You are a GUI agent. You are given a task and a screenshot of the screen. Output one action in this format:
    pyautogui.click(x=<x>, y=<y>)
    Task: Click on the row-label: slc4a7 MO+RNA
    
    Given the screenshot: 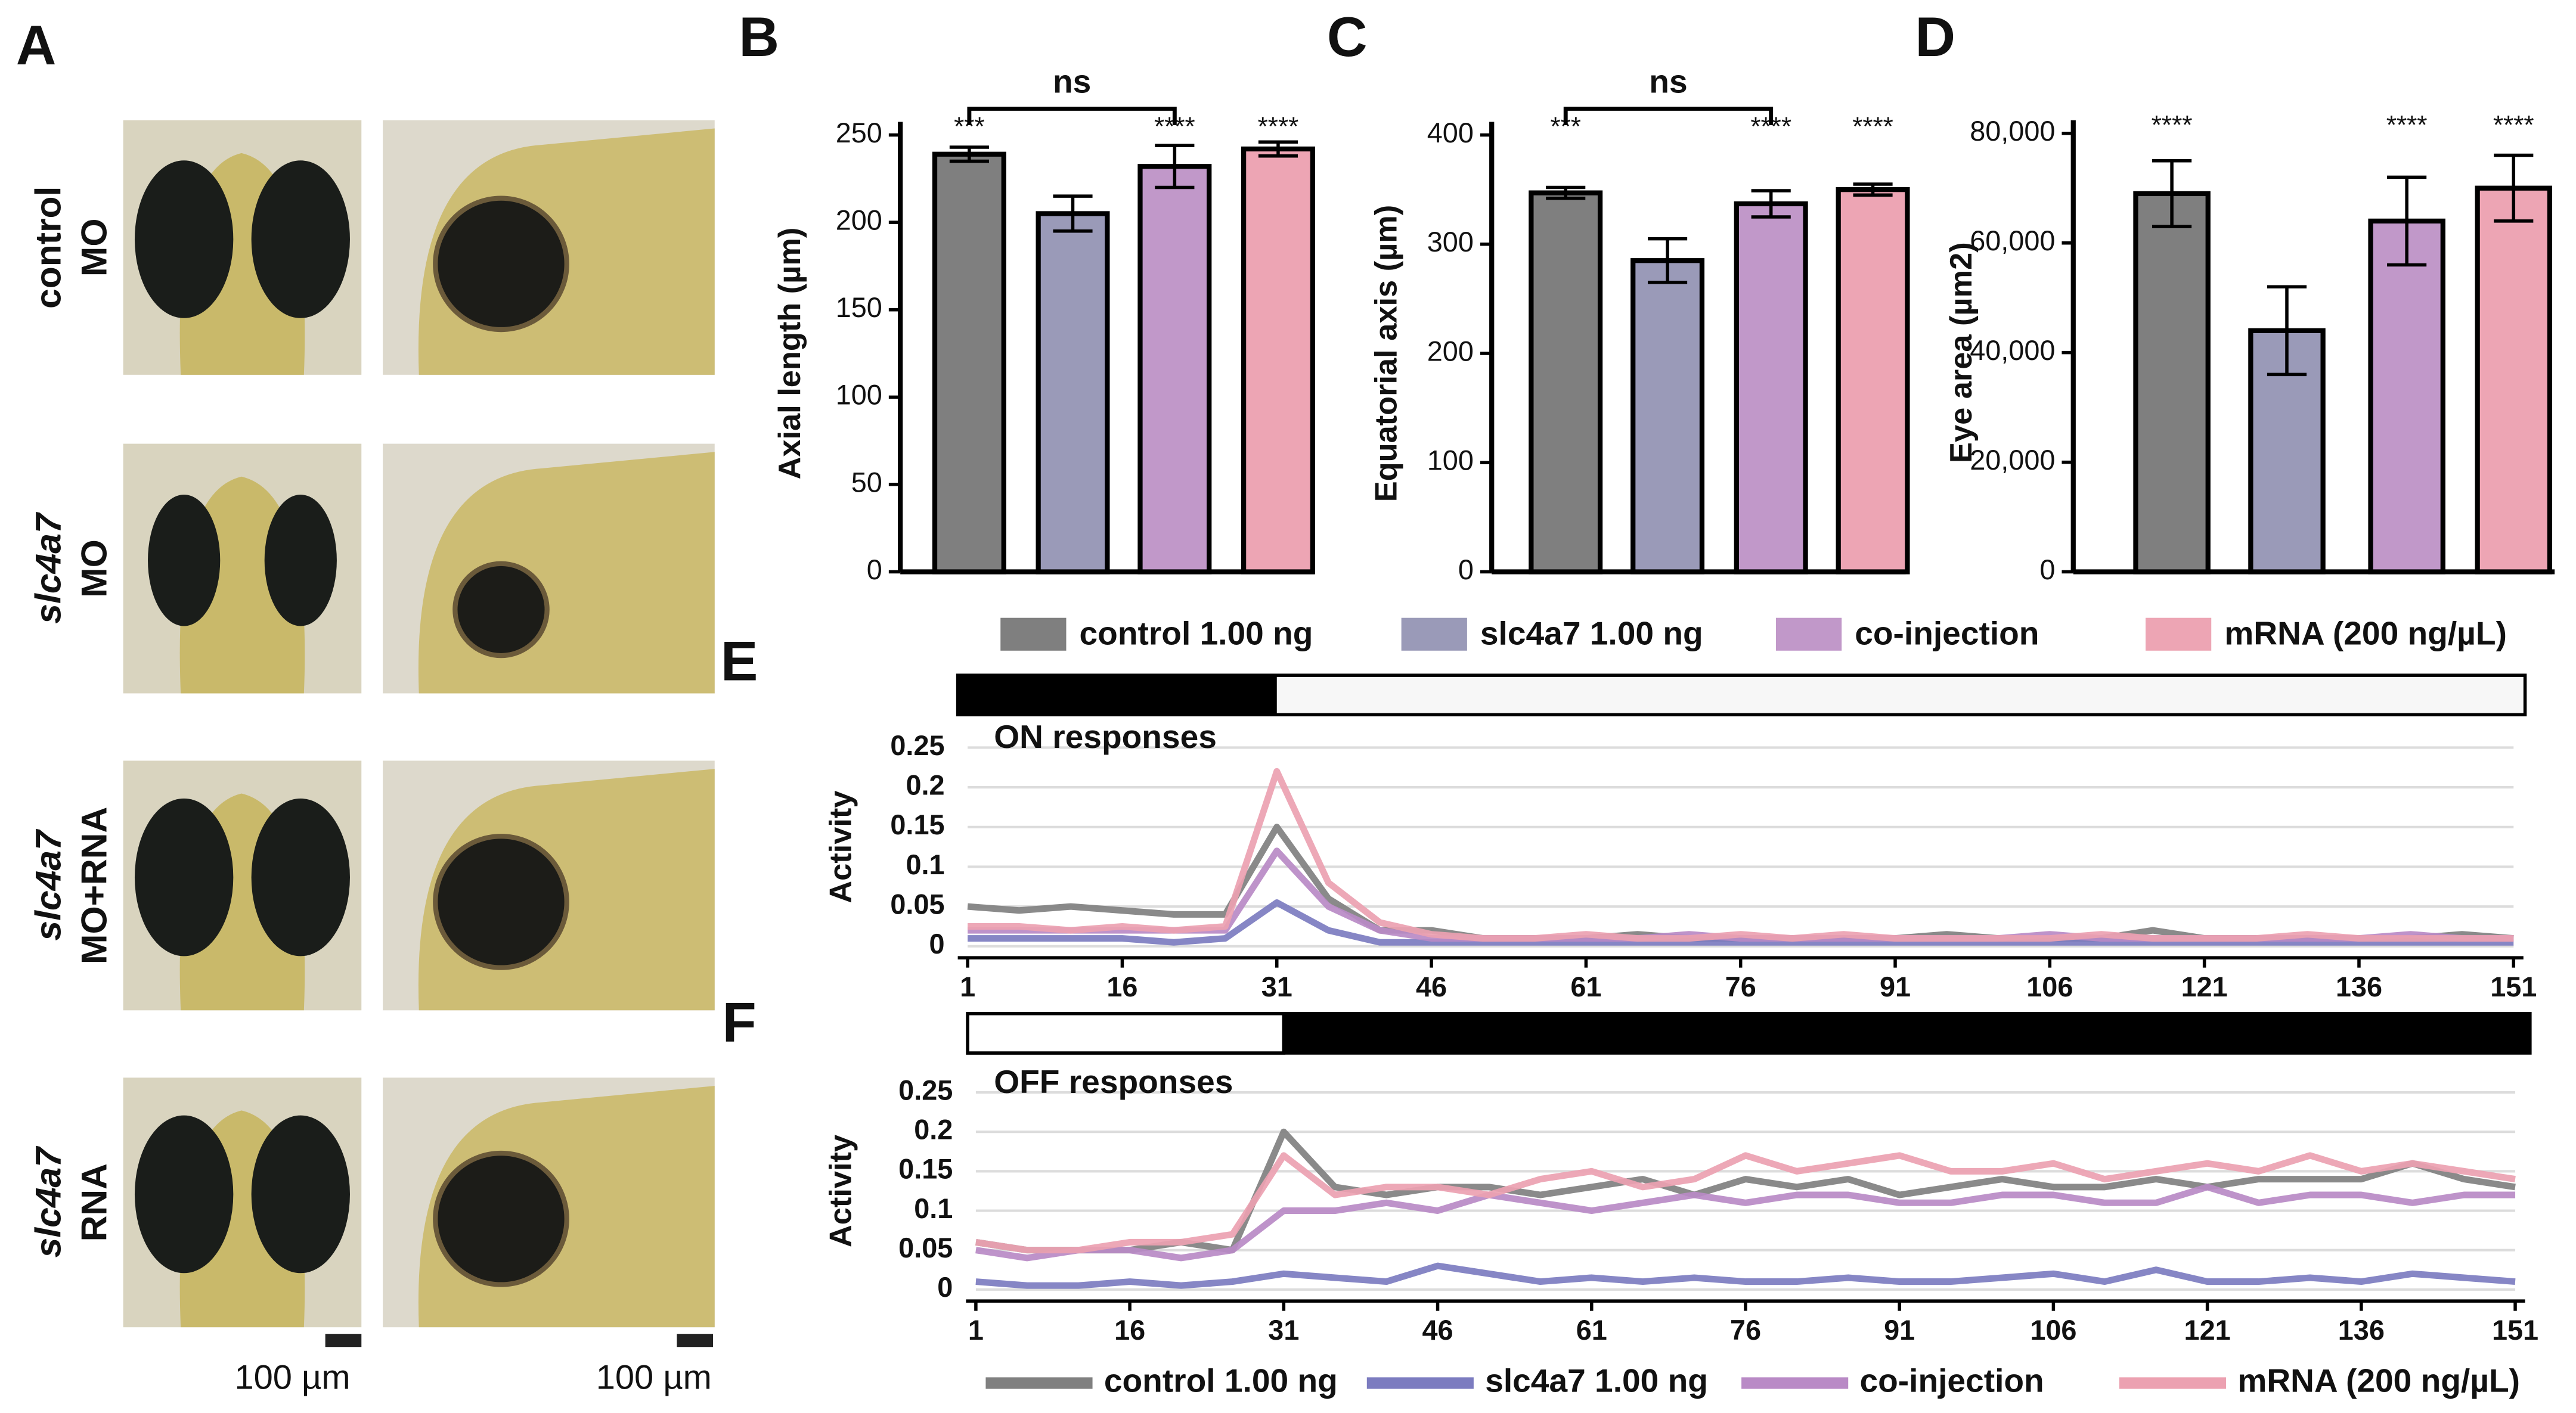 What is the action you would take?
    pyautogui.click(x=70, y=885)
    